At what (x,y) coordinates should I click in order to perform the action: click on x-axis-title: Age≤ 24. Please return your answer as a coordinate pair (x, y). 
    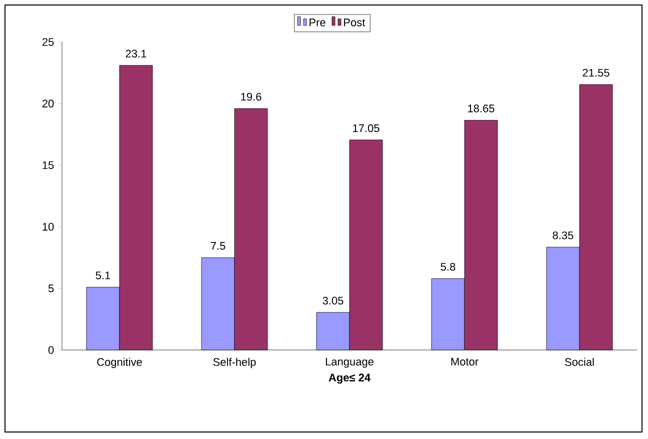
    Looking at the image, I should click on (349, 379).